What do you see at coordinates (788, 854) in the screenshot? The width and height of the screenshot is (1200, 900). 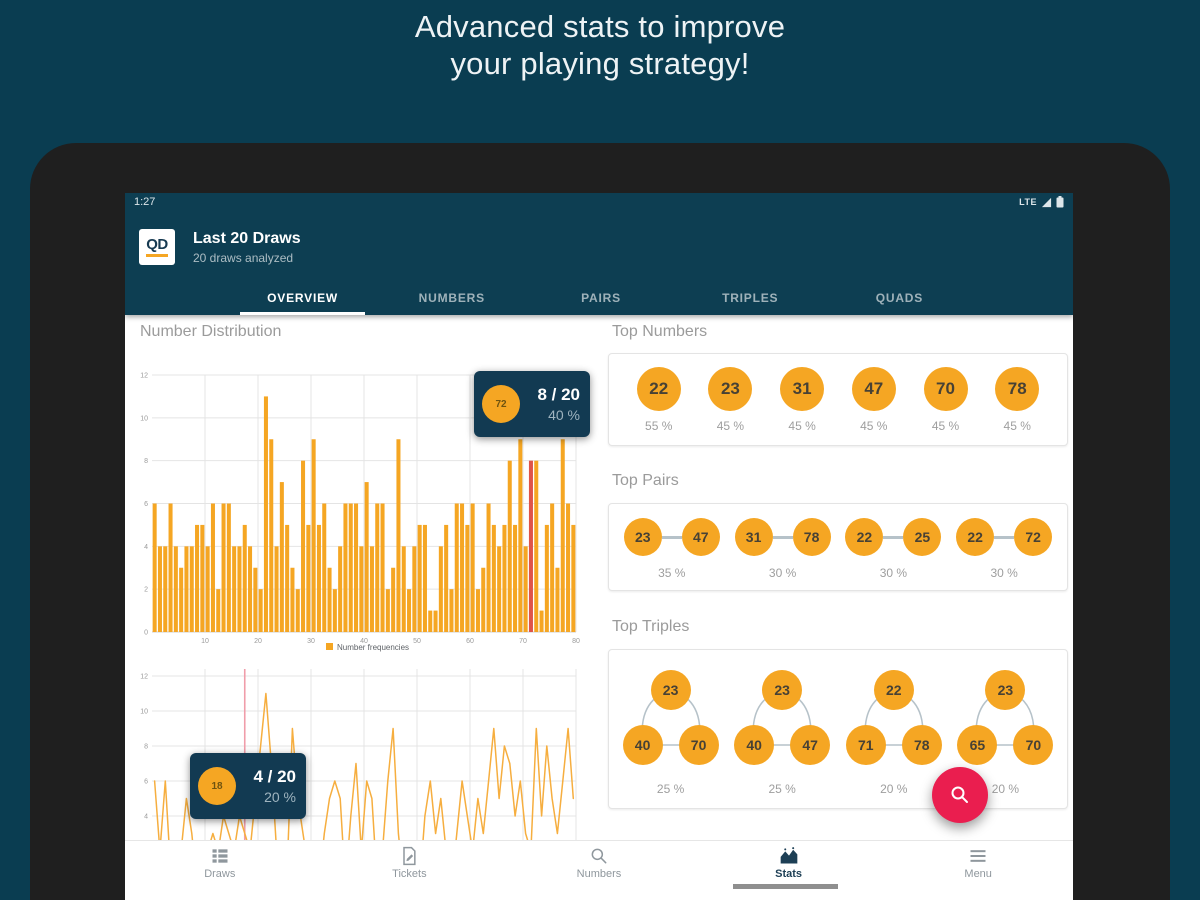 I see `stats-chart-icon` at bounding box center [788, 854].